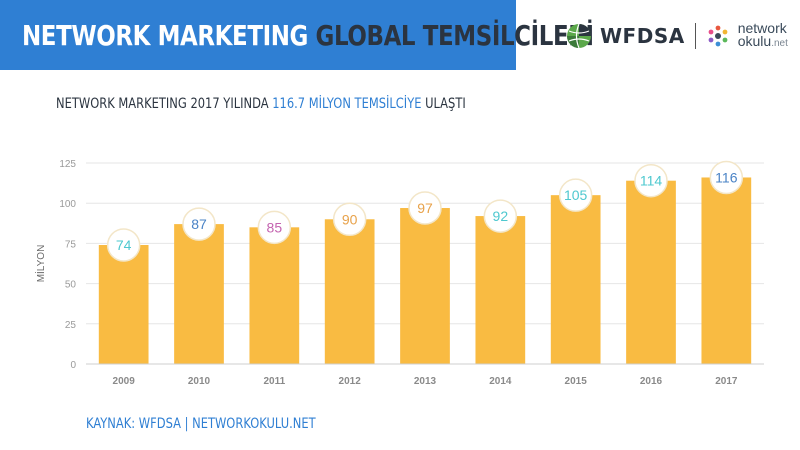 This screenshot has width=800, height=450. I want to click on wfdsa-logo-text: WFDSA, so click(642, 36).